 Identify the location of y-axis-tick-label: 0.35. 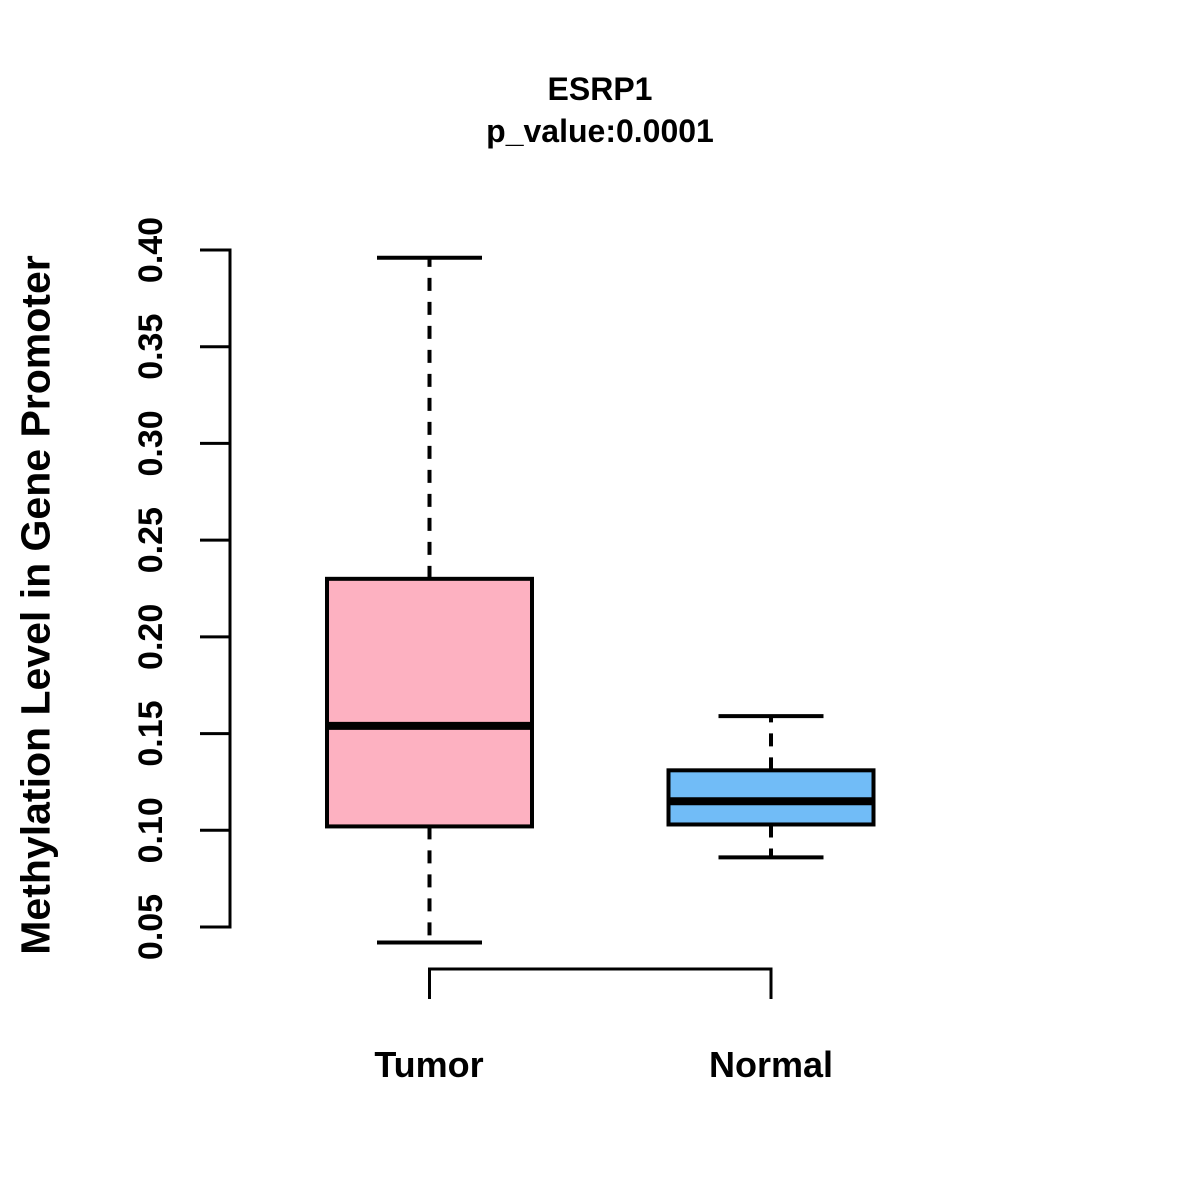
(151, 347).